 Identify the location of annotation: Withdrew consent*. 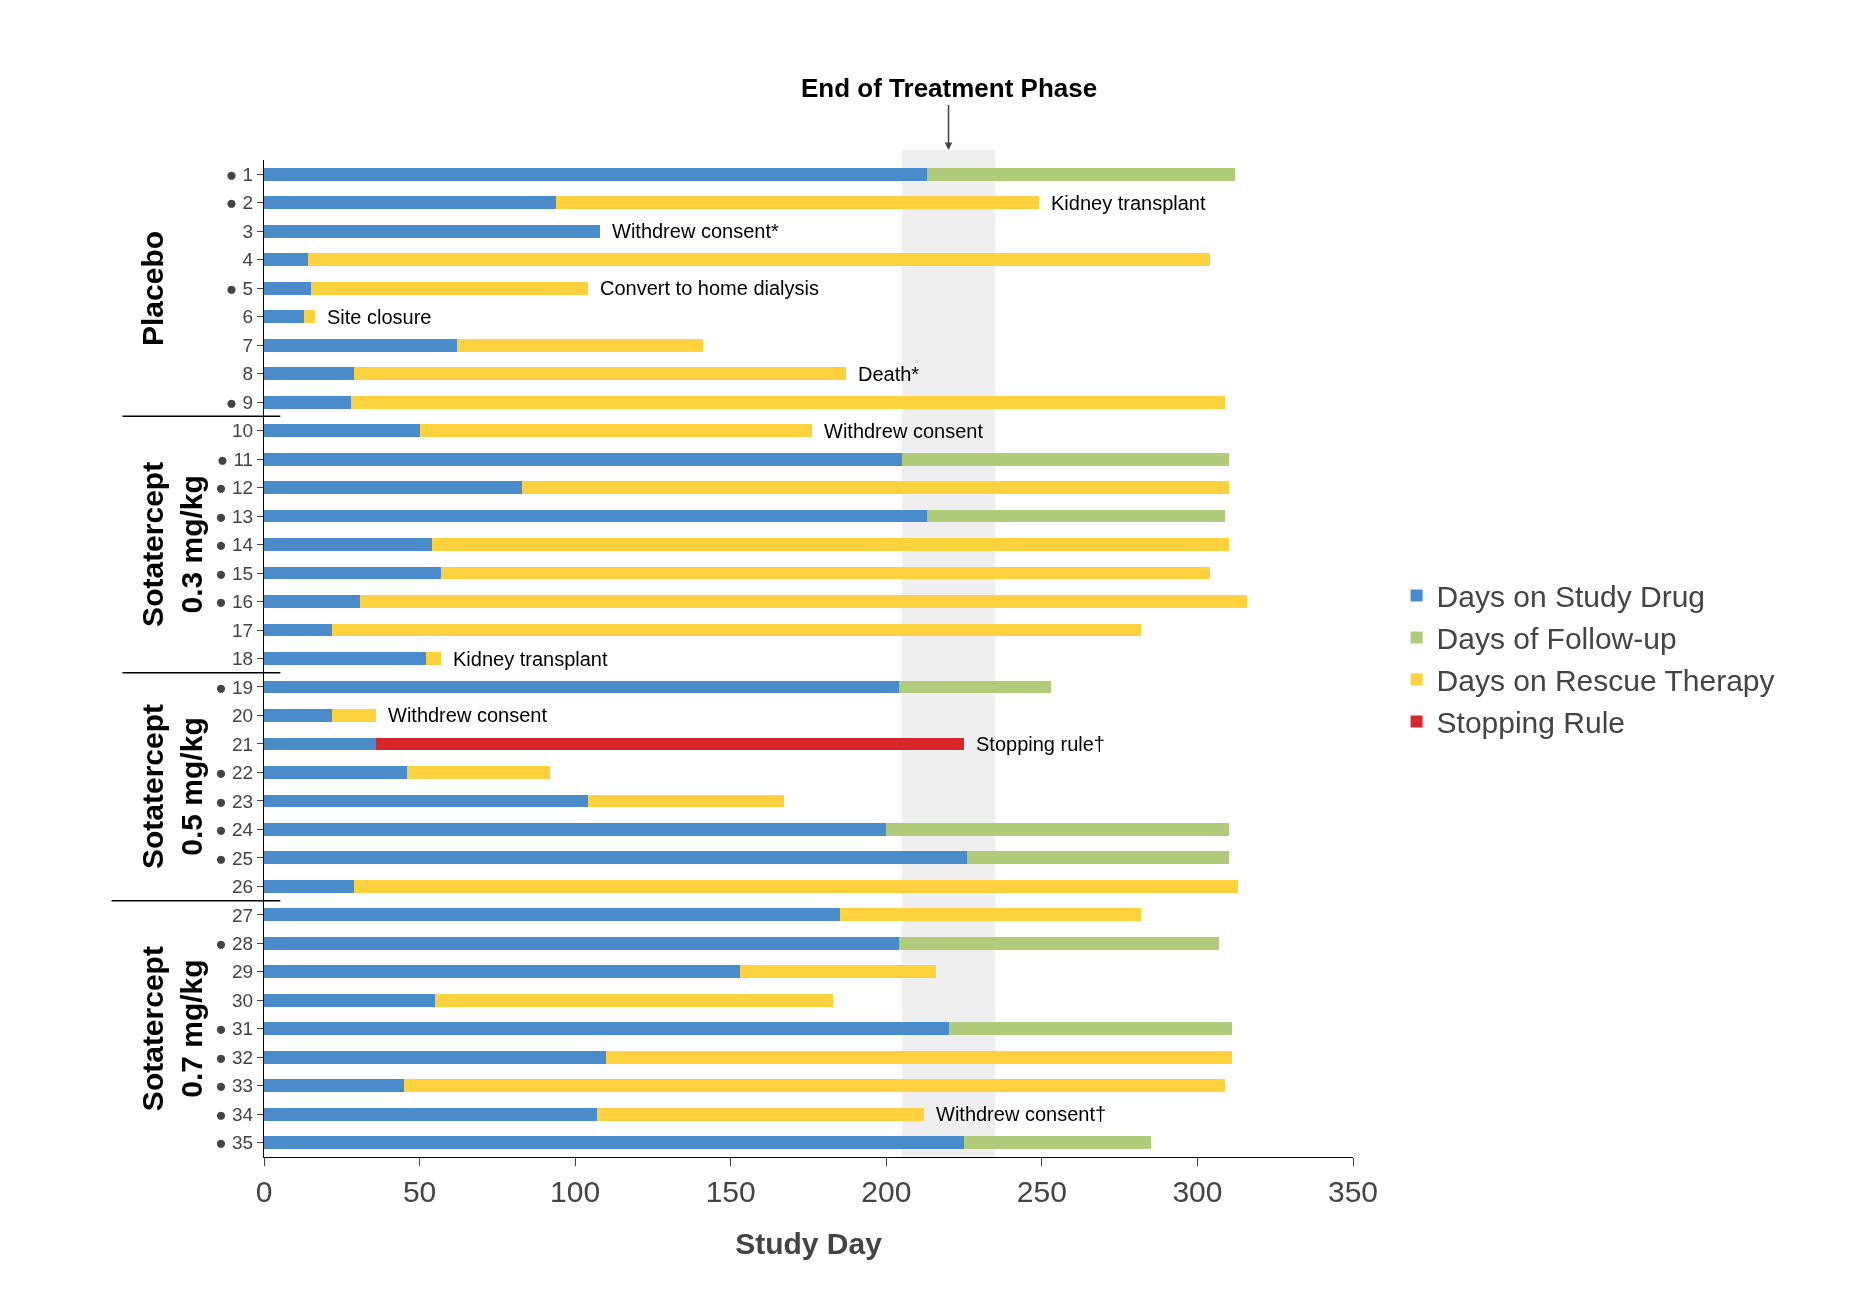
(695, 231).